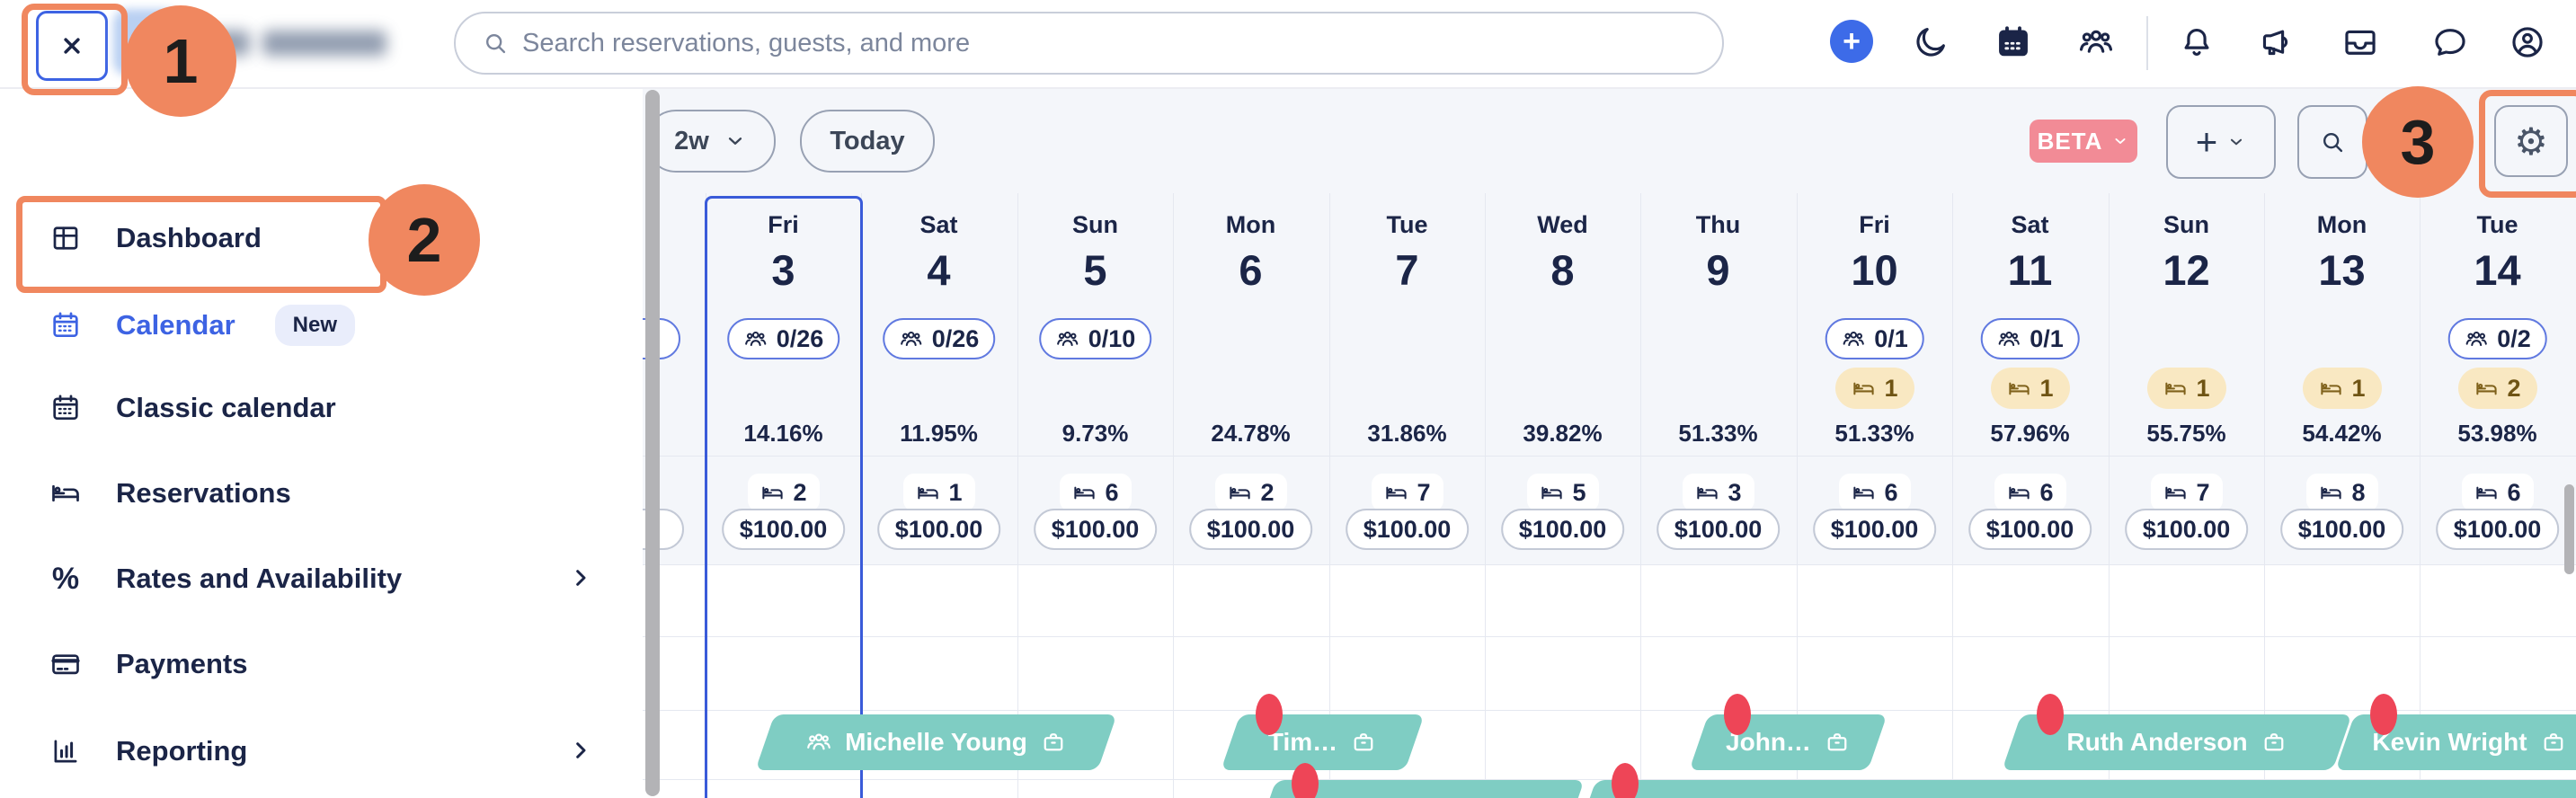 The height and width of the screenshot is (798, 2576). Describe the element at coordinates (1363, 742) in the screenshot. I see `briefcase-icon` at that location.